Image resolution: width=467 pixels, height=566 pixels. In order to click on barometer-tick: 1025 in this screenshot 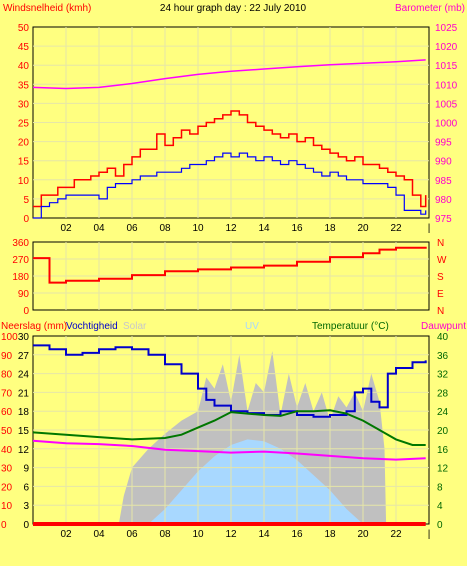, I will do `click(446, 28)`.